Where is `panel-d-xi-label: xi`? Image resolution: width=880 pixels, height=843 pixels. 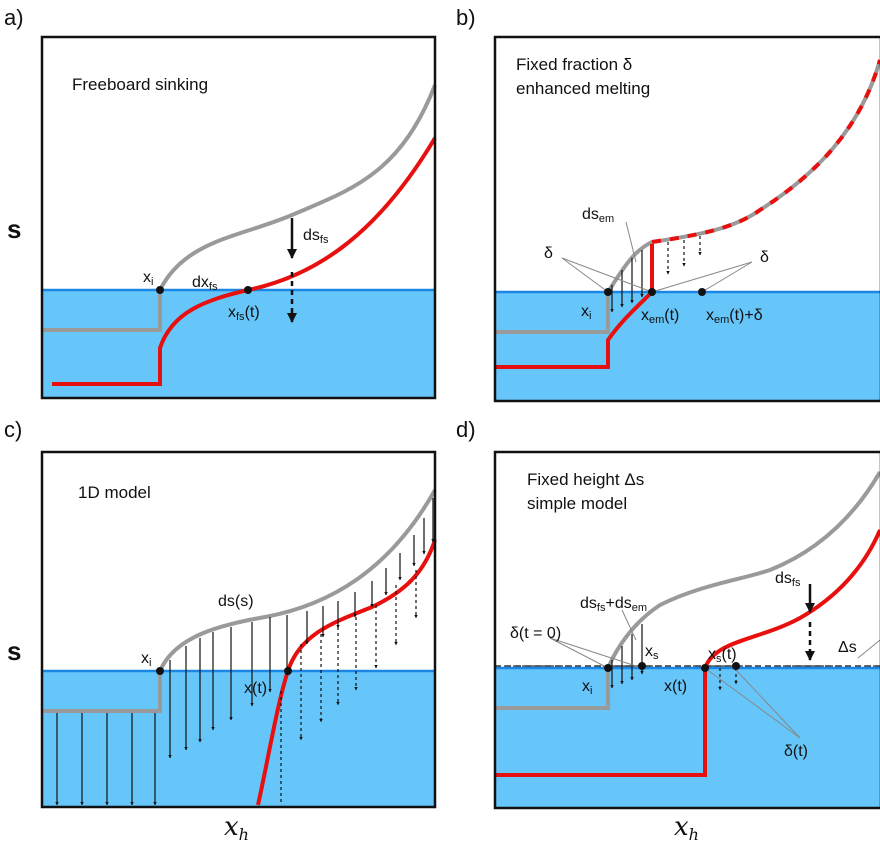 panel-d-xi-label: xi is located at coordinates (587, 687).